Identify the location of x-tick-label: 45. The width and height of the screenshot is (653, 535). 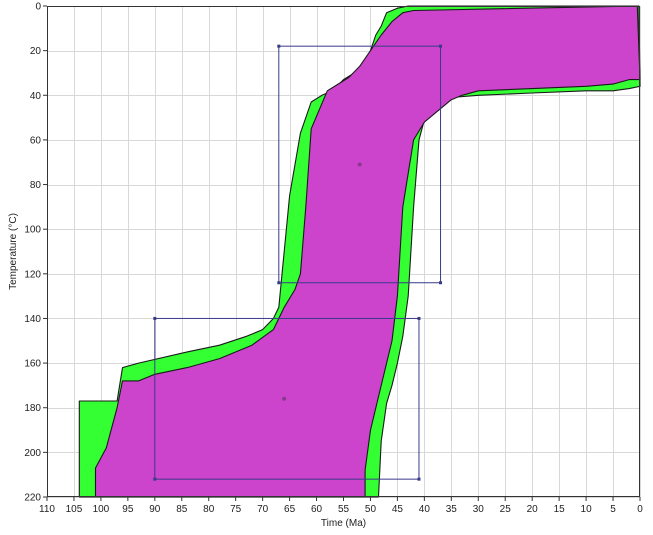
(398, 509).